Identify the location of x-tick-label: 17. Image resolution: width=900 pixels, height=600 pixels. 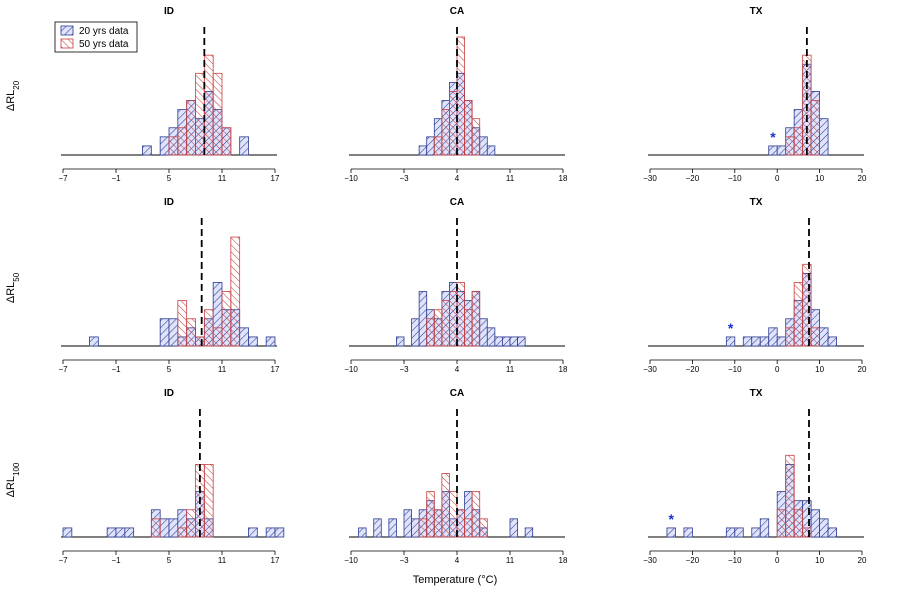
(275, 560).